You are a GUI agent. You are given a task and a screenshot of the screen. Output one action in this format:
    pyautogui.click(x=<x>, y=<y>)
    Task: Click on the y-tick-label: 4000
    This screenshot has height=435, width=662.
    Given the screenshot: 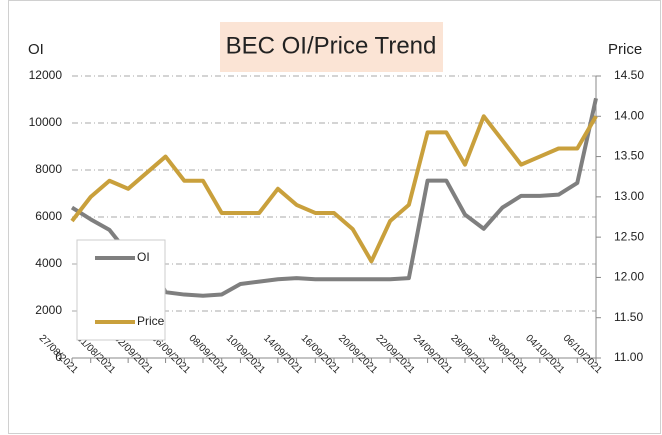 What is the action you would take?
    pyautogui.click(x=48, y=263)
    